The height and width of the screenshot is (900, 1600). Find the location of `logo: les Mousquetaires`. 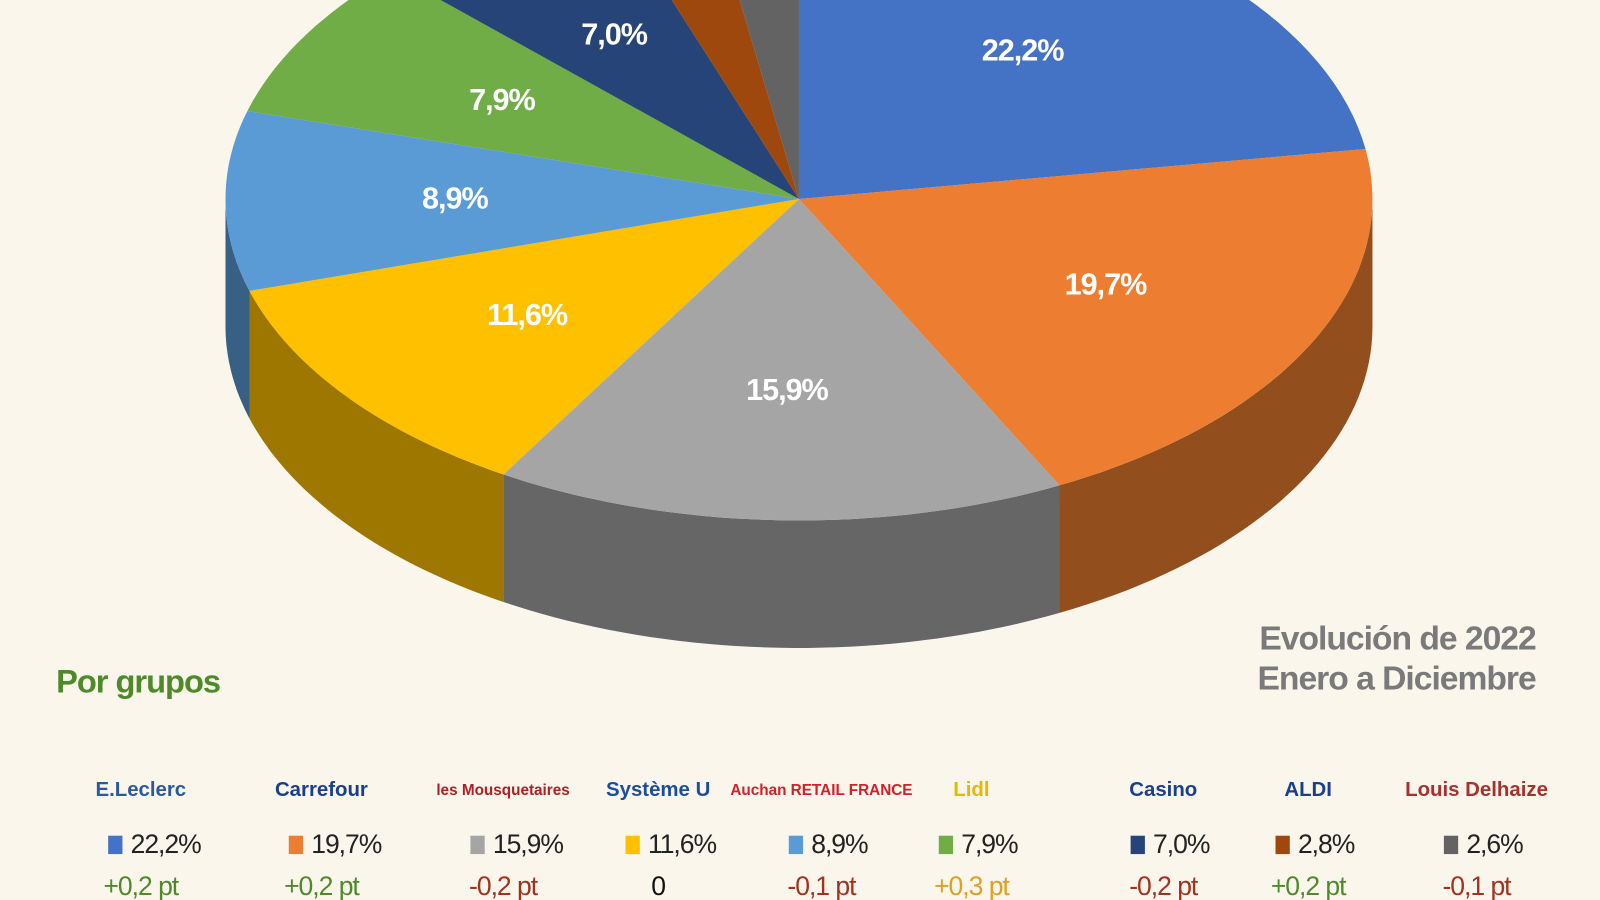

logo: les Mousquetaires is located at coordinates (502, 790).